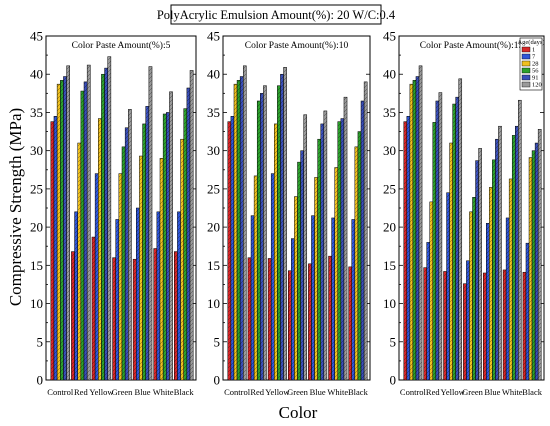  What do you see at coordinates (36, 74) in the screenshot?
I see `y-tick-label: 40` at bounding box center [36, 74].